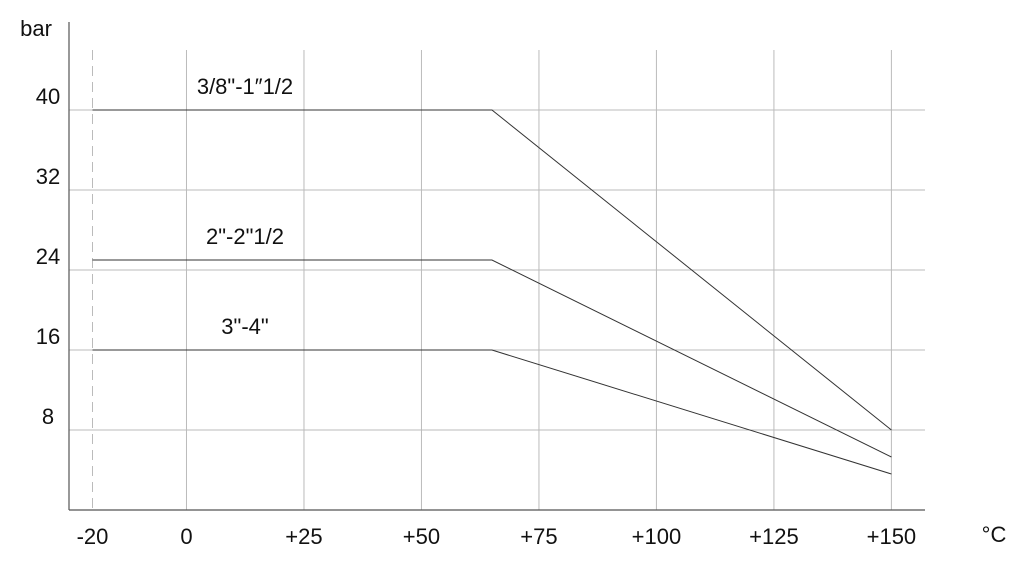 Image resolution: width=1024 pixels, height=566 pixels. I want to click on series-label: 3/8"-1″1/2, so click(245, 86).